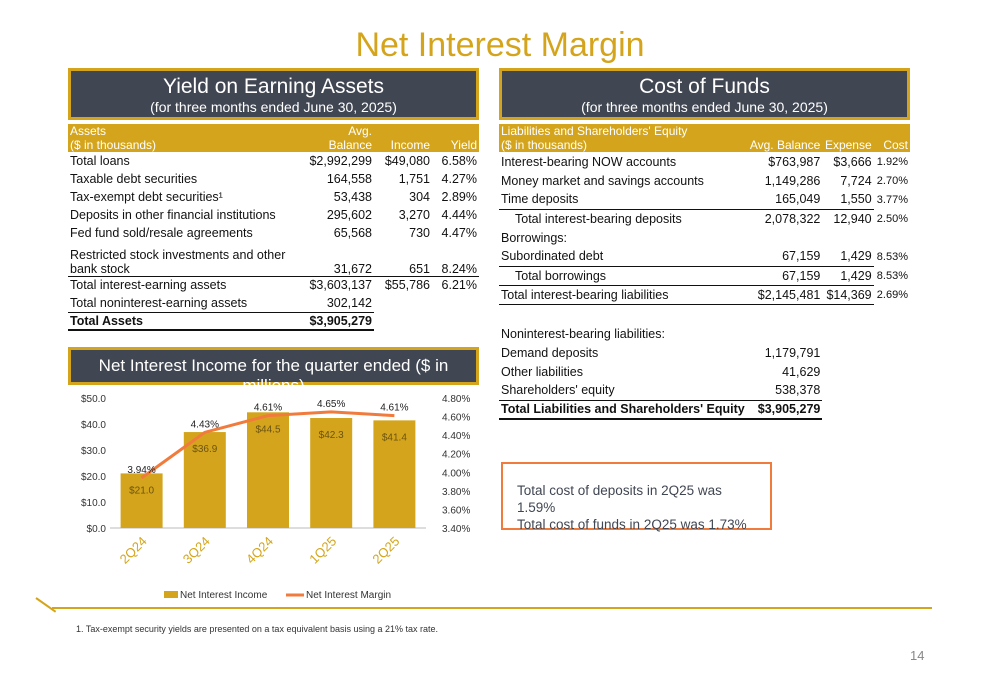  What do you see at coordinates (93, 399) in the screenshot?
I see `y-left-tick-label: $50.0` at bounding box center [93, 399].